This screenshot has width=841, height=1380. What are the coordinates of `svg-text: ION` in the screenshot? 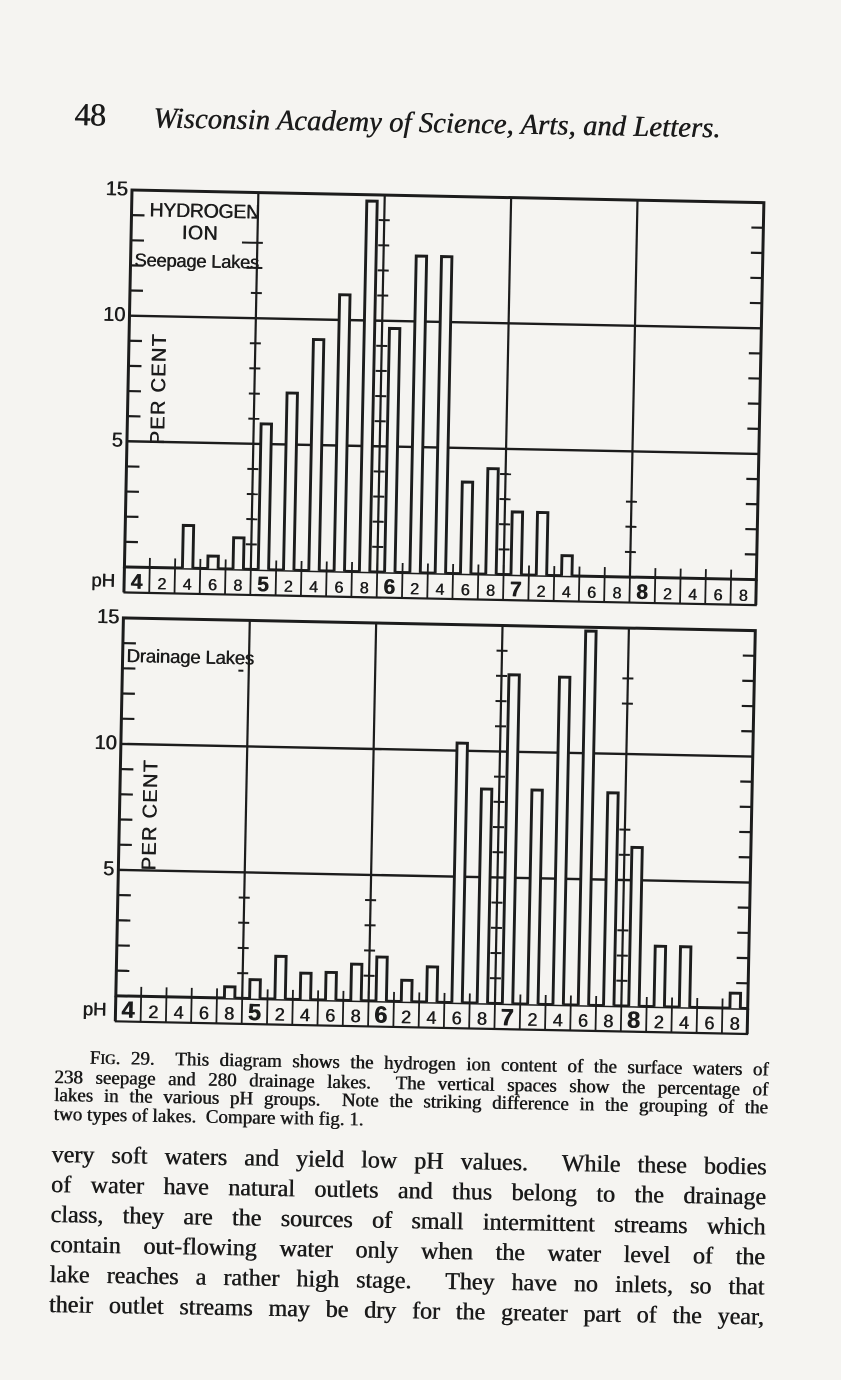 It's located at (200, 233).